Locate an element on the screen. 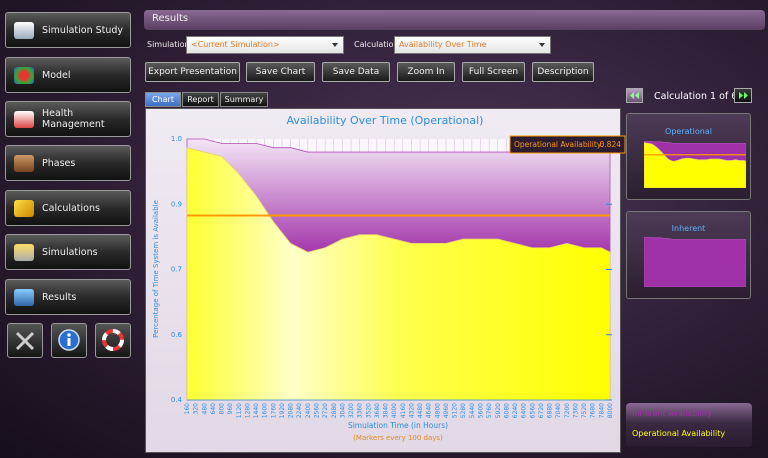 The image size is (768, 458). tab-label: Report is located at coordinates (200, 99).